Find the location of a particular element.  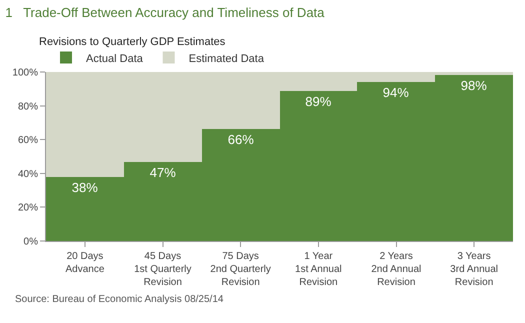

legend-label: Estimated Data is located at coordinates (226, 58).